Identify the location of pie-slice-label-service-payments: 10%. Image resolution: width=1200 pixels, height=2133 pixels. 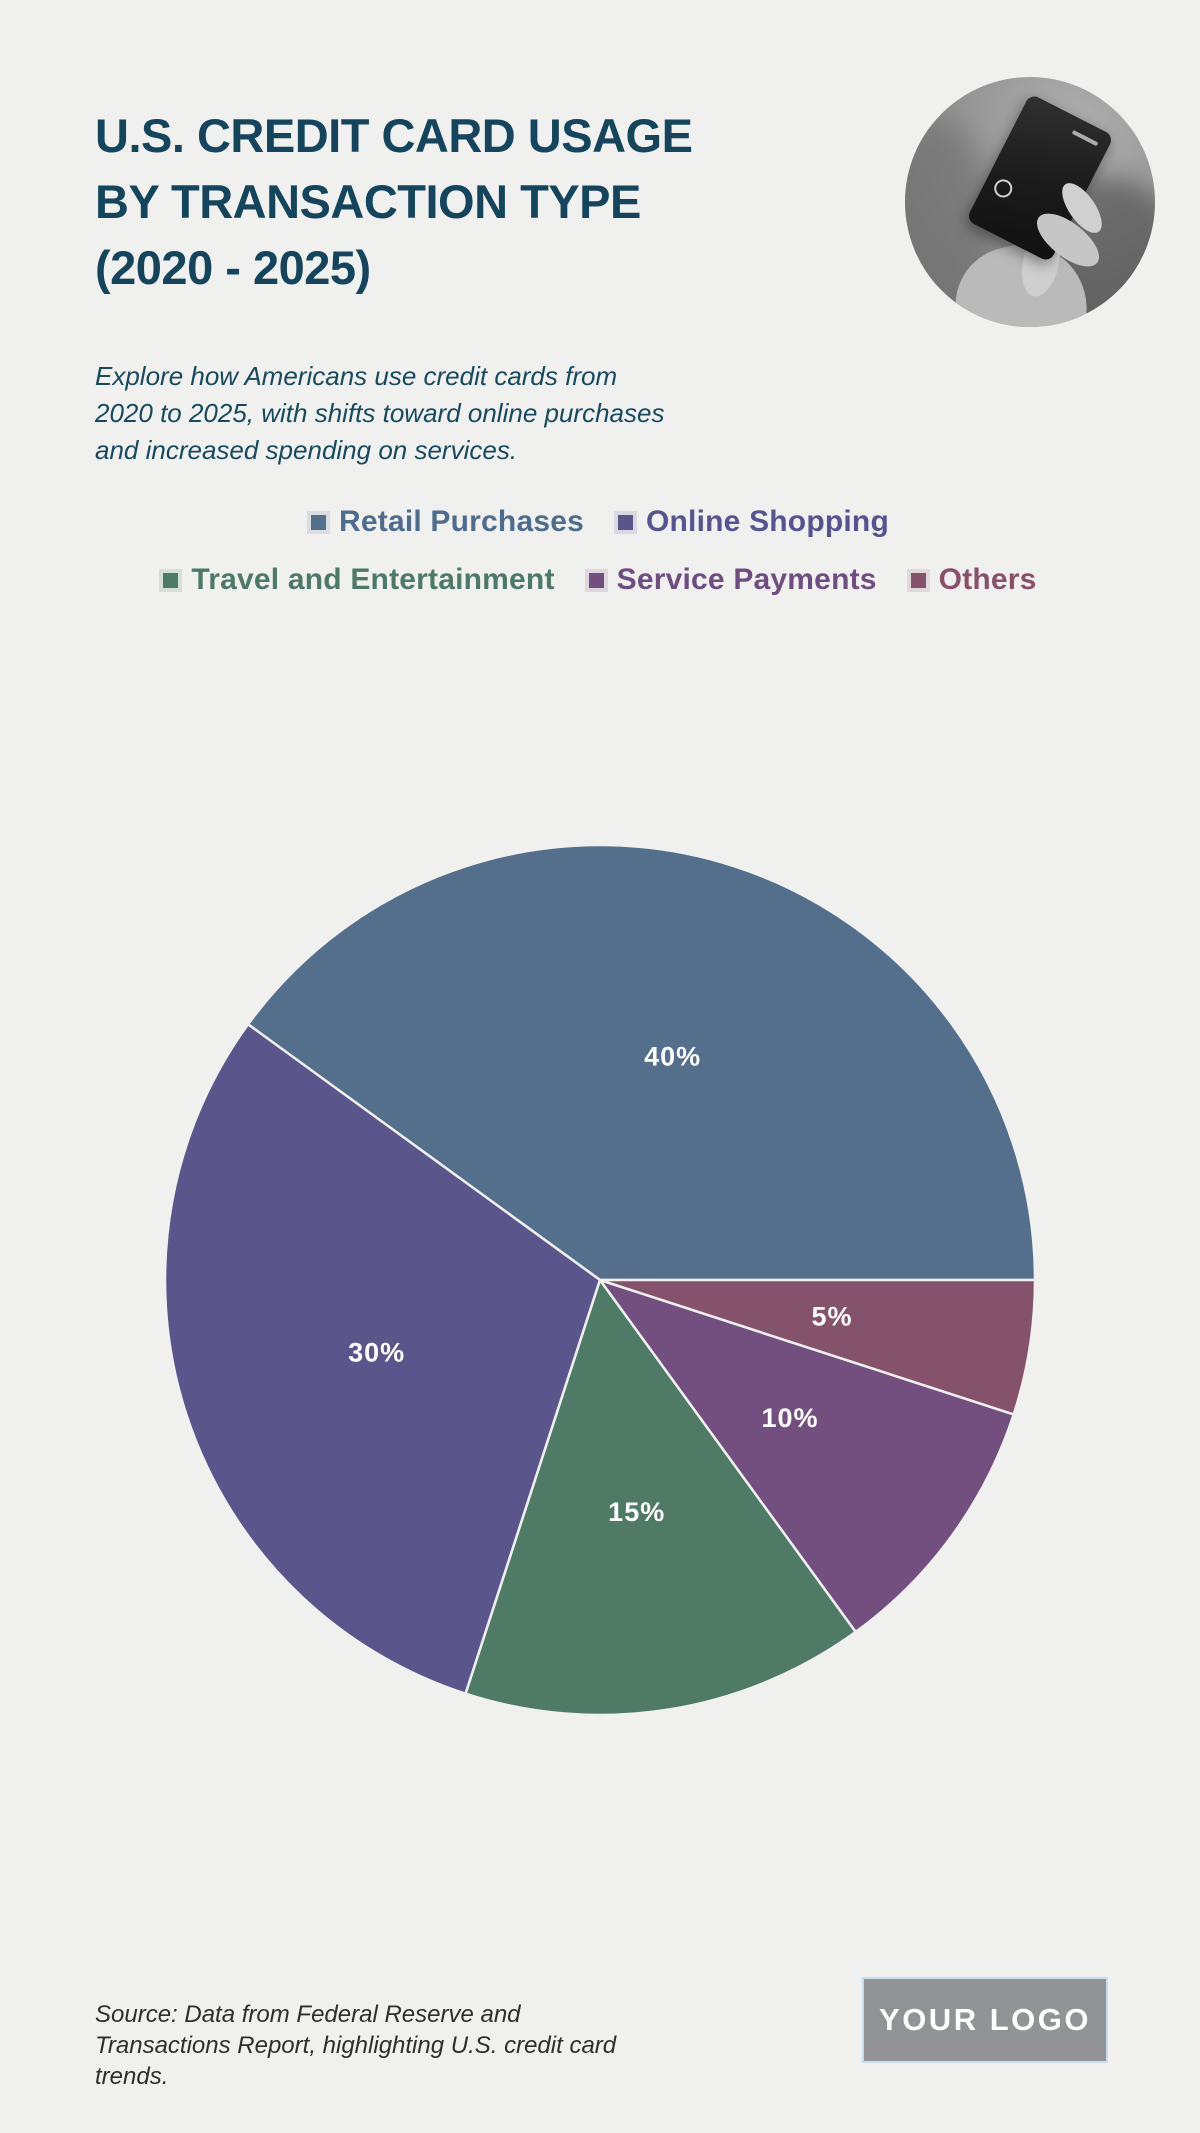
(789, 1418).